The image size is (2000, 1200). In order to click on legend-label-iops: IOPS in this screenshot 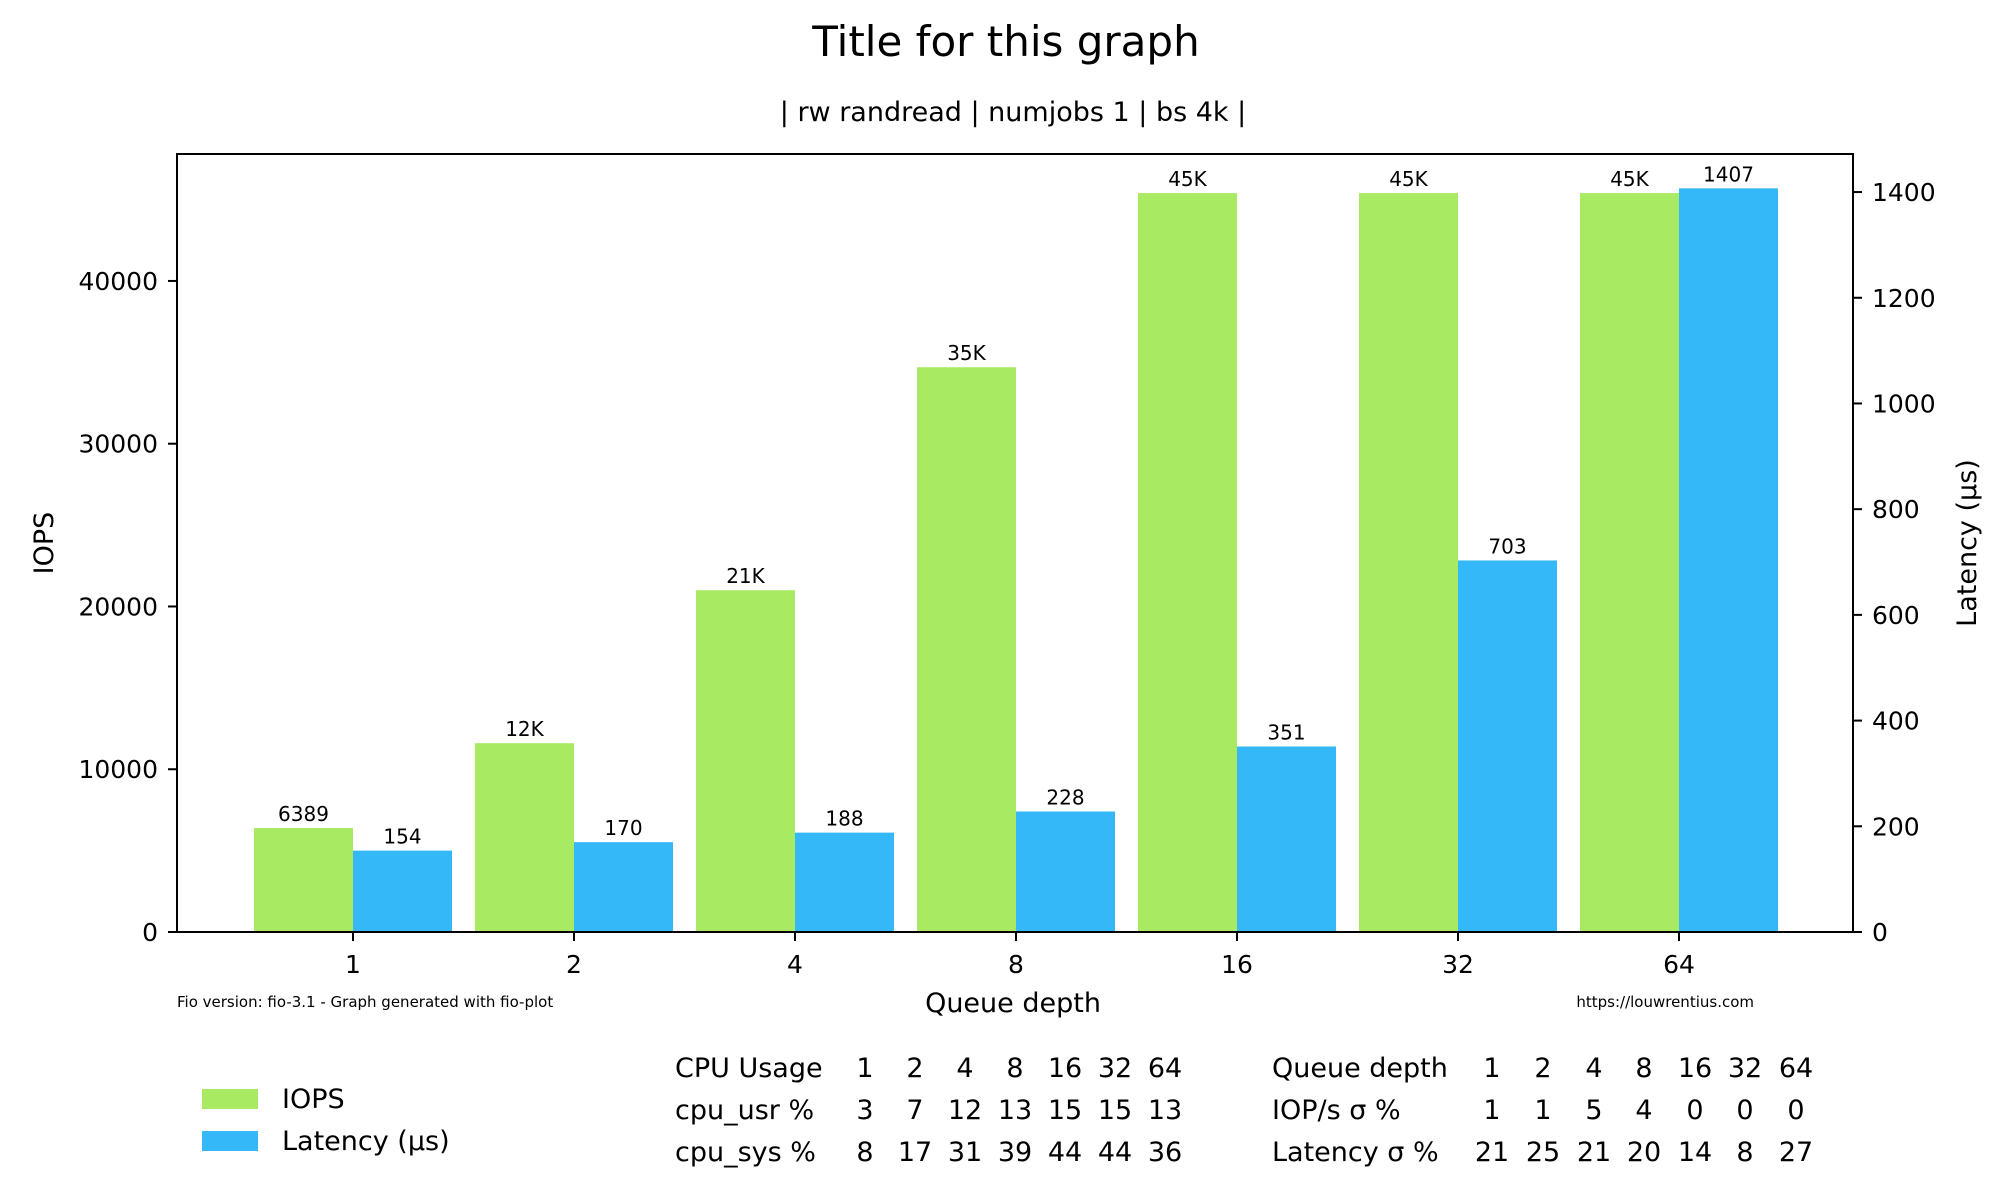, I will do `click(313, 1099)`.